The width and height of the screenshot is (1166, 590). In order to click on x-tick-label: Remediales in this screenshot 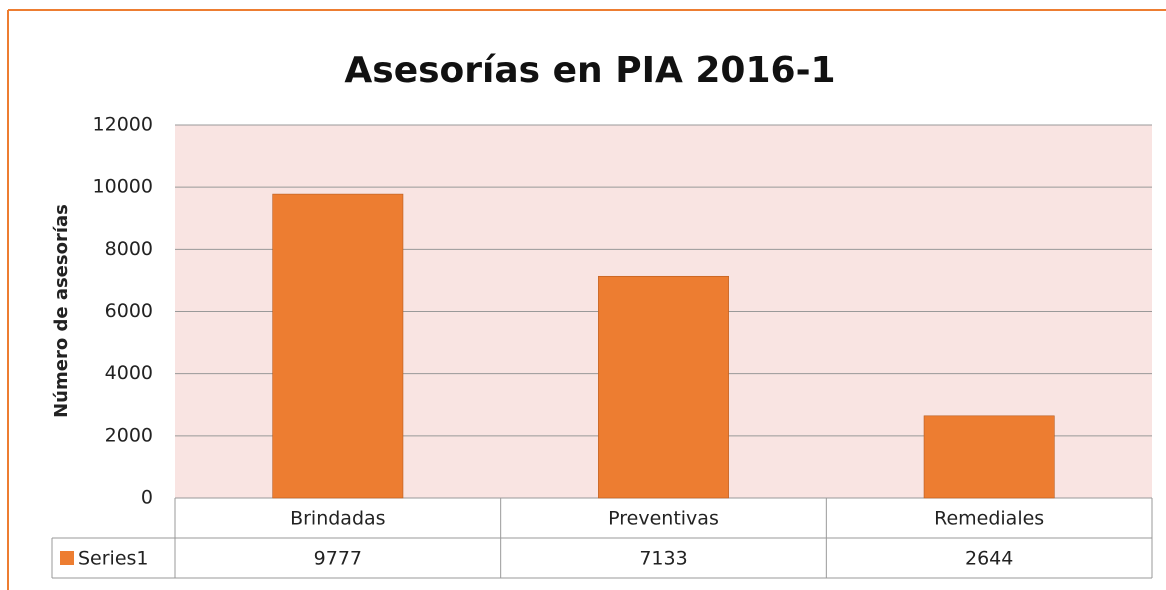, I will do `click(989, 519)`.